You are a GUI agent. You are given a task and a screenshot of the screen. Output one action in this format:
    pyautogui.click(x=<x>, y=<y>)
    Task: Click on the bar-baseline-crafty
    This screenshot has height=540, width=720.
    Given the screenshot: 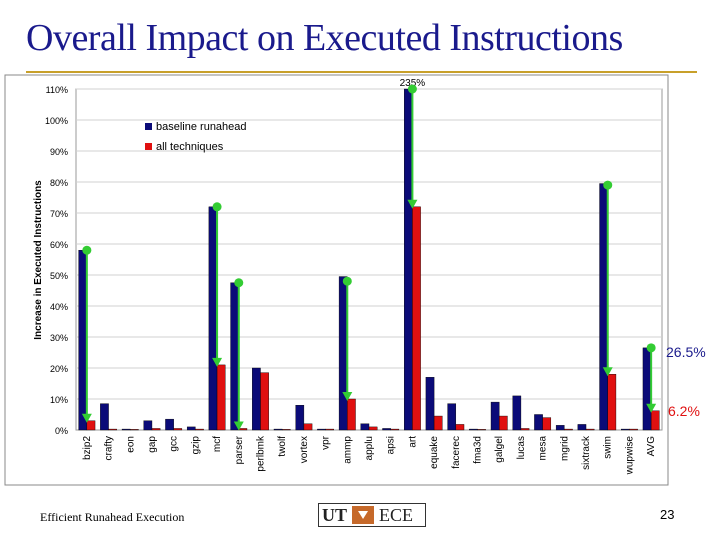 What is the action you would take?
    pyautogui.click(x=104, y=417)
    